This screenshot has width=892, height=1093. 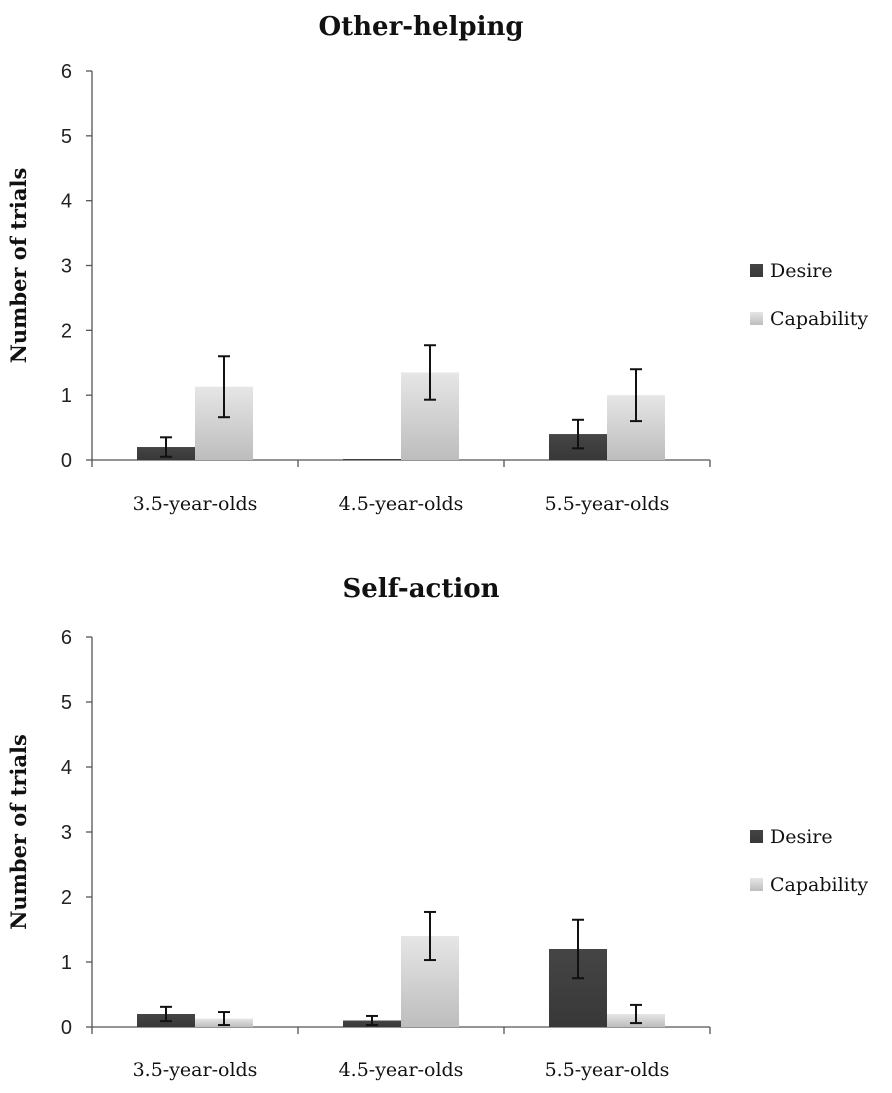 What do you see at coordinates (420, 589) in the screenshot?
I see `chart-title: Self-action` at bounding box center [420, 589].